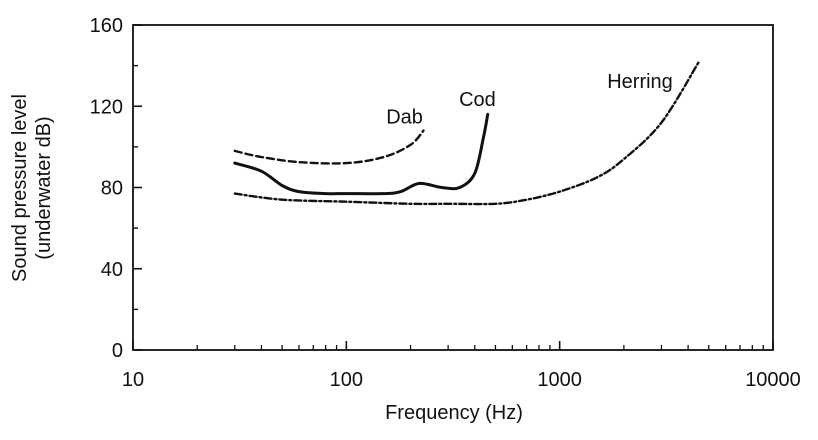 This screenshot has height=440, width=818. Describe the element at coordinates (32, 188) in the screenshot. I see `y-axis-title: Sound pressure level (underwater dB)` at that location.